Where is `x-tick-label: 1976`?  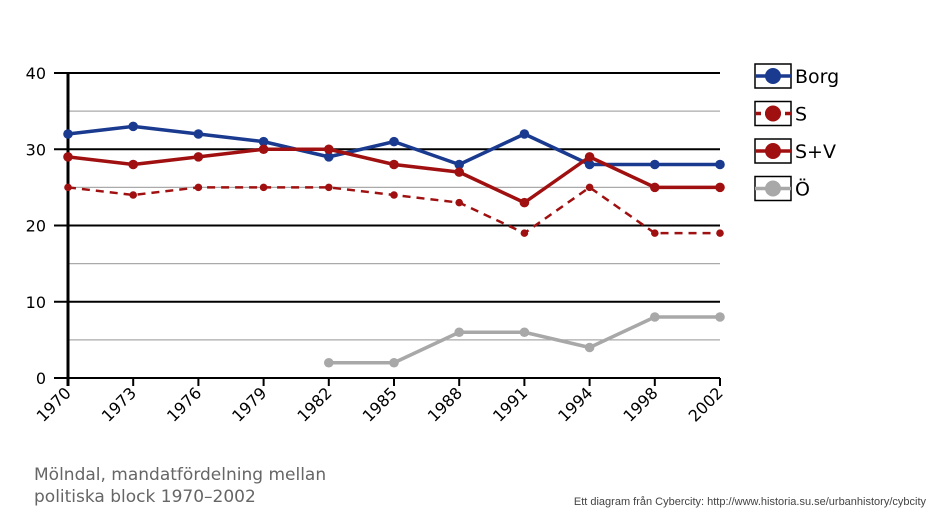 x-tick-label: 1976 is located at coordinates (184, 404).